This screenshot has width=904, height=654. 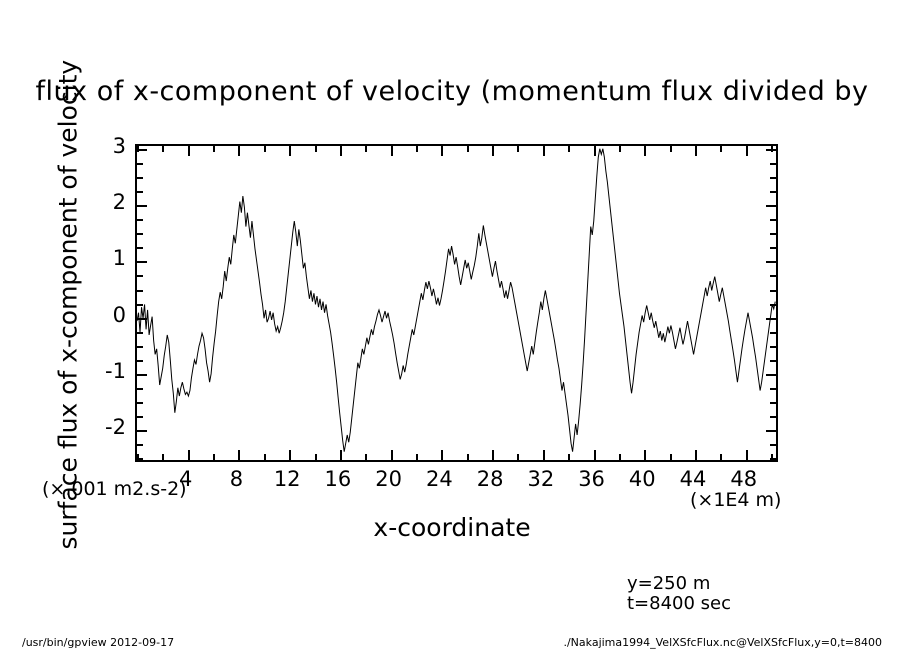 I want to click on x-tick-label: 40, so click(x=642, y=479).